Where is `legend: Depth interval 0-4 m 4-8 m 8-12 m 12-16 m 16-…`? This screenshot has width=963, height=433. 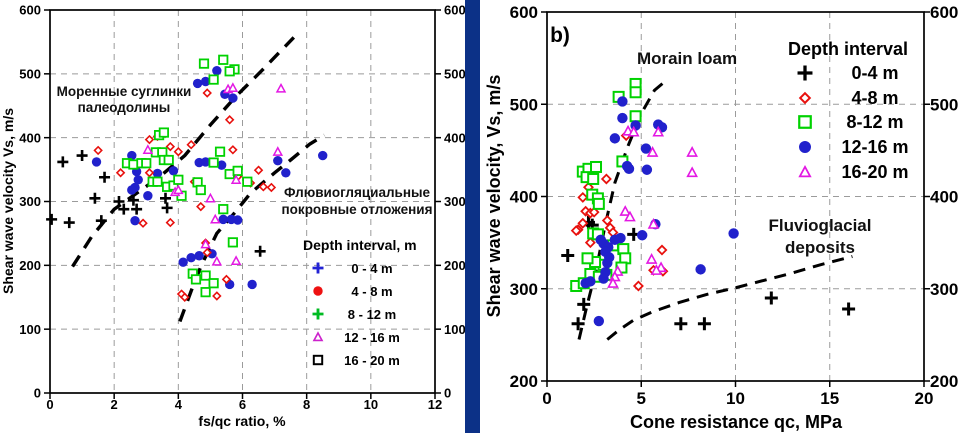
legend: Depth interval 0-4 m 4-8 m 8-12 m 12-16 m 16-… is located at coordinates (848, 110).